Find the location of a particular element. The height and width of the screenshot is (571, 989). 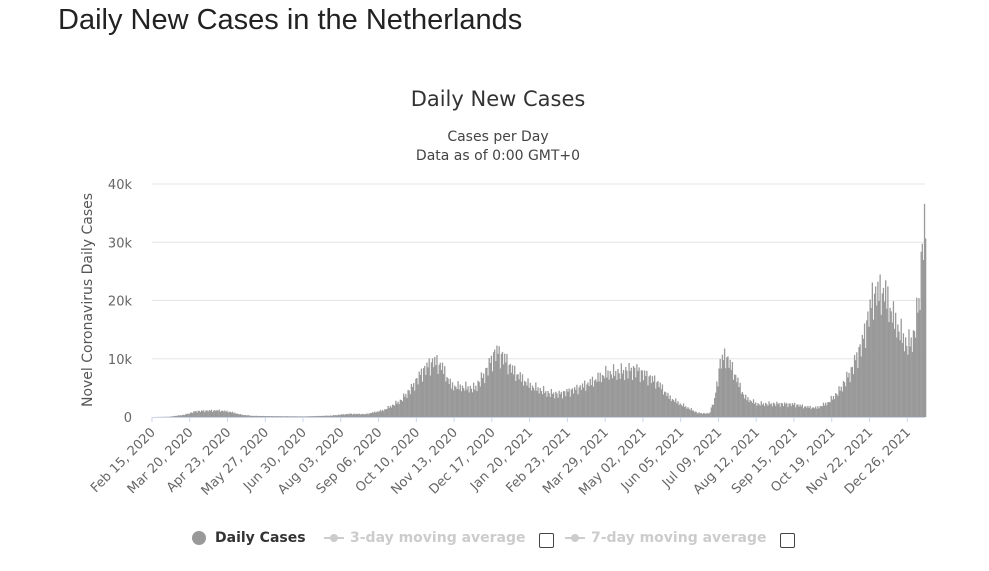

y-tick-labels: 0 10k 20k 30k 40k is located at coordinates (120, 302).